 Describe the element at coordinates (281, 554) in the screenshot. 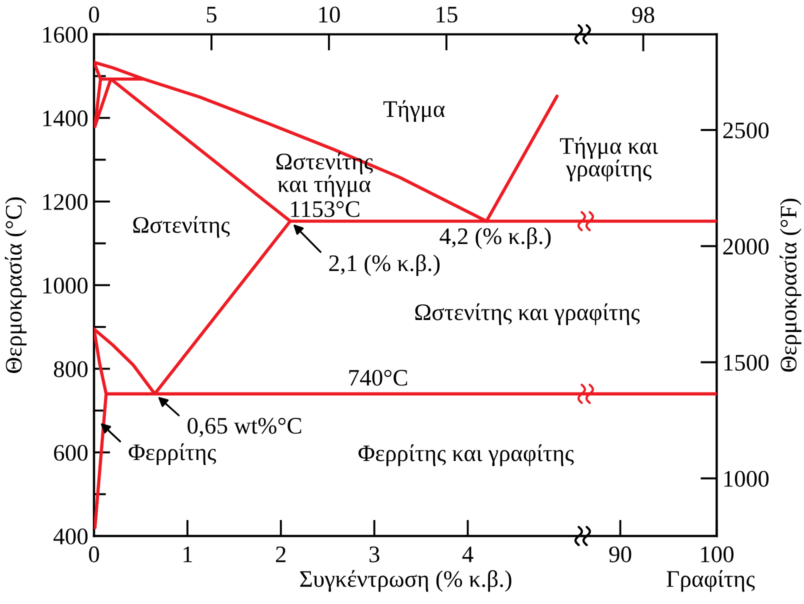

I see `x-tick-label: 2` at that location.